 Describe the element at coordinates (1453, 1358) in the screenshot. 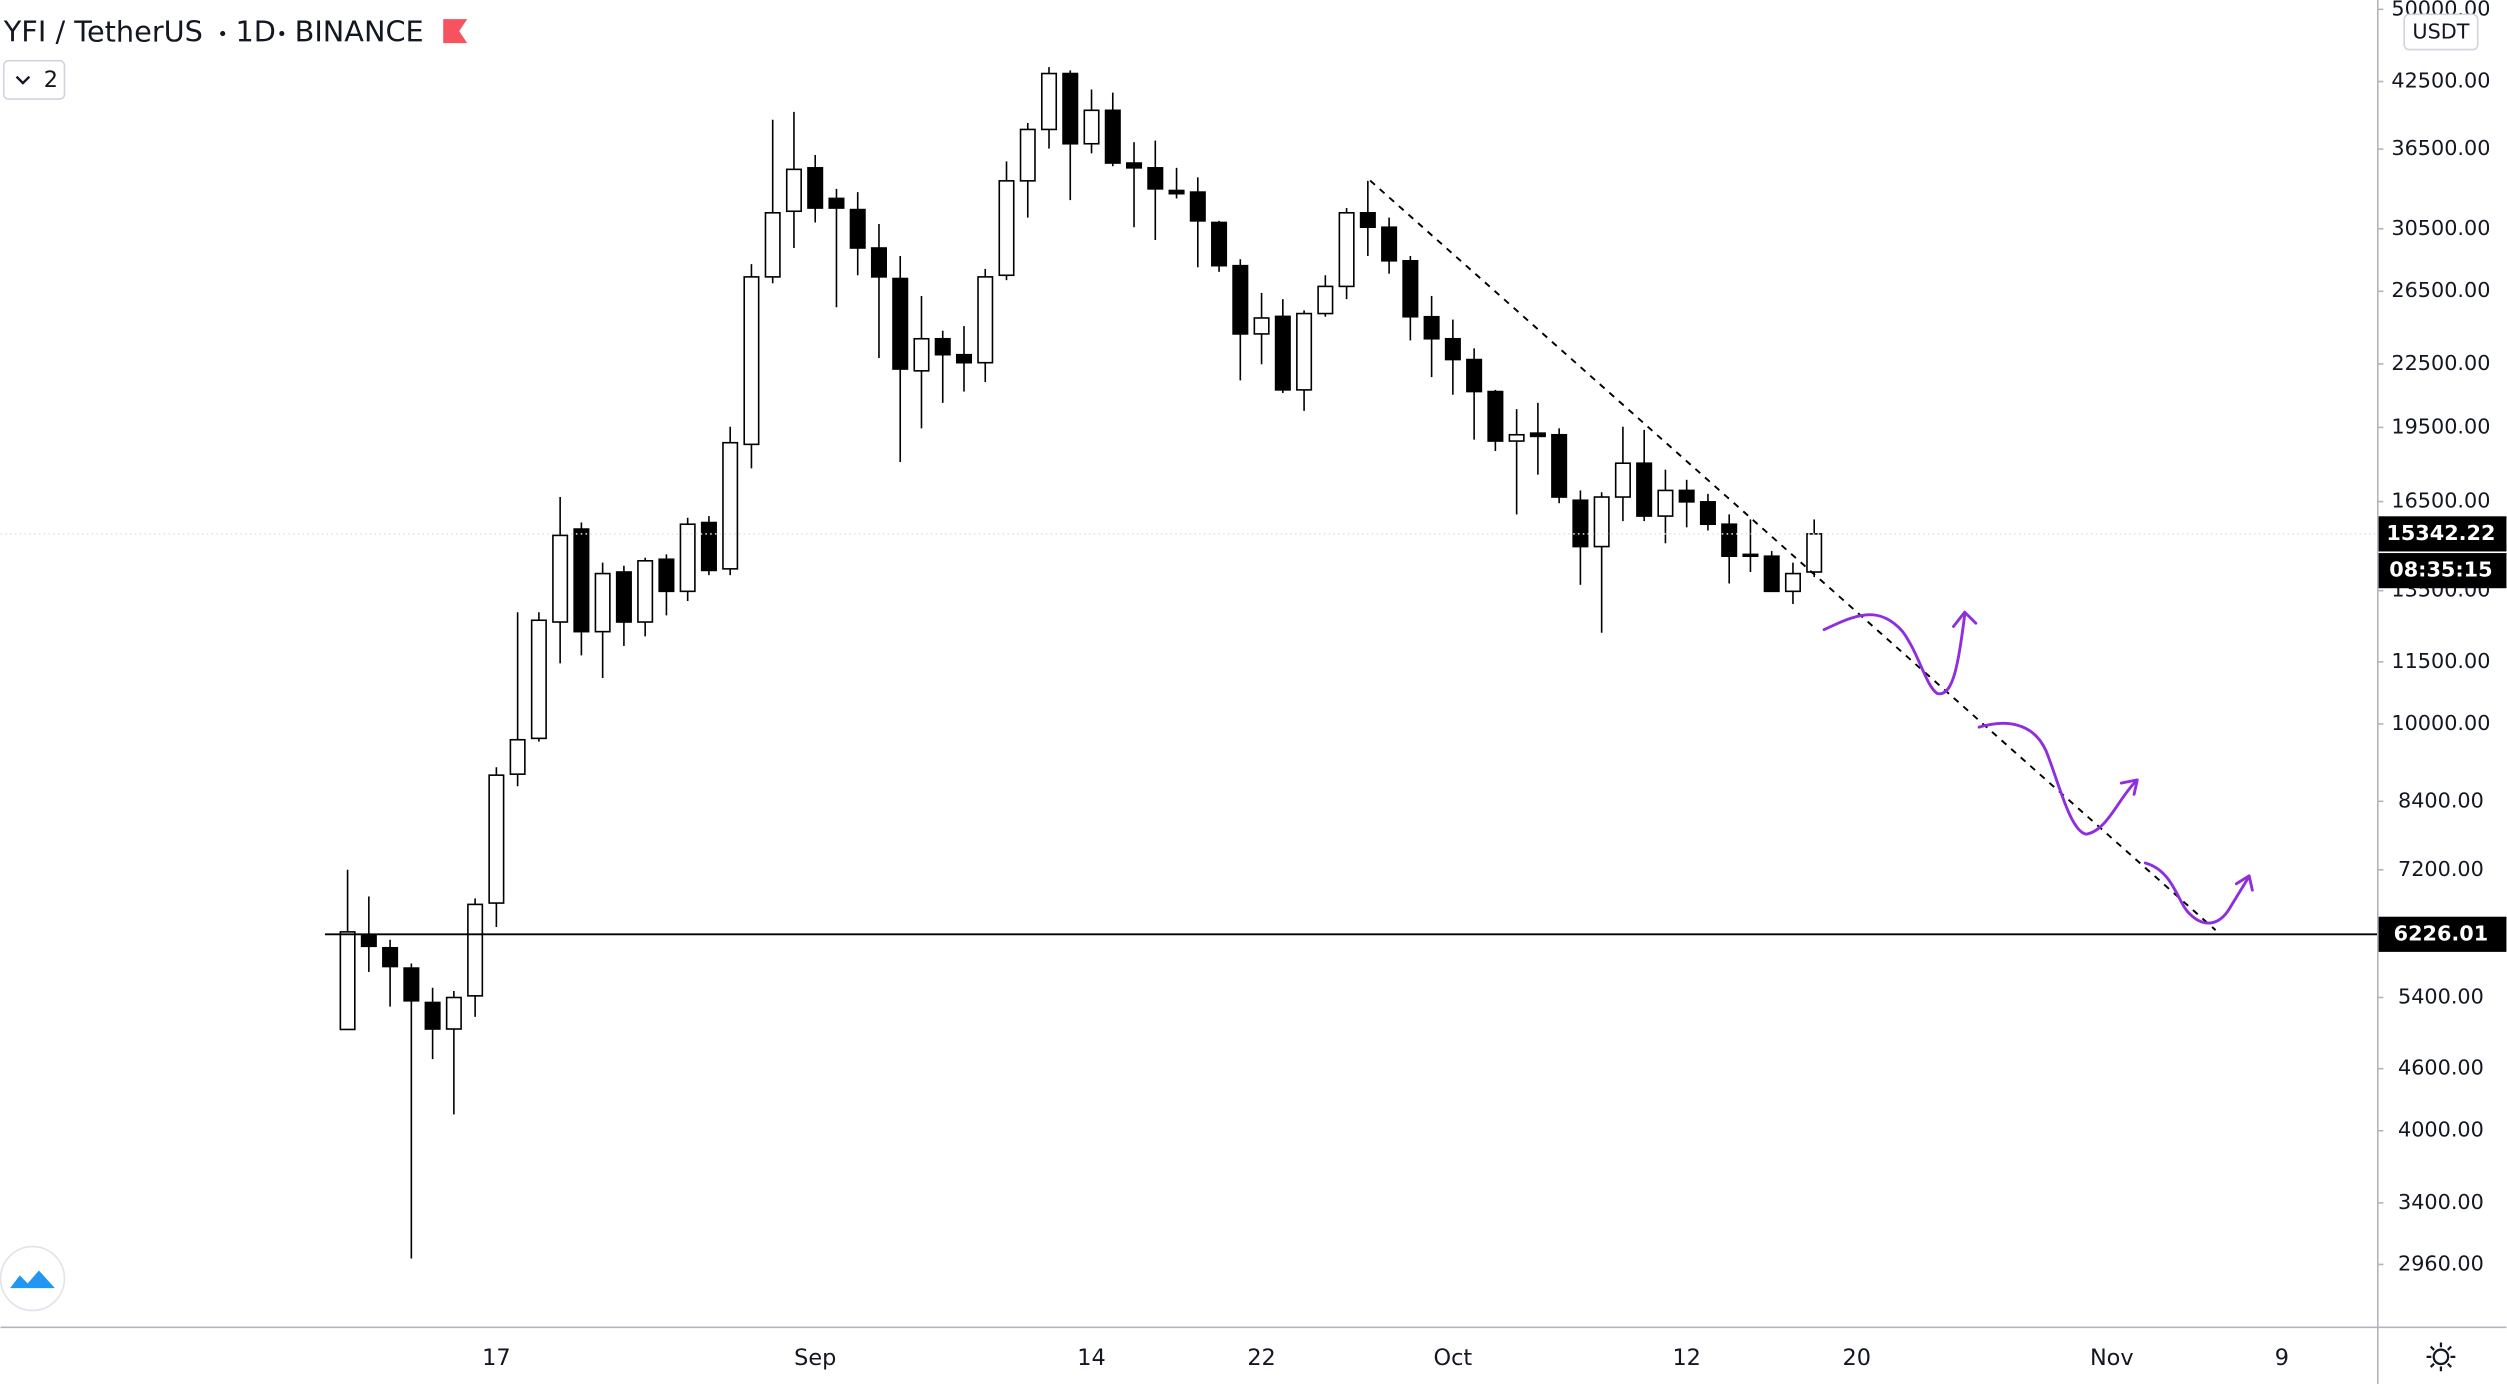

I see `x-tick-label: Oct` at that location.